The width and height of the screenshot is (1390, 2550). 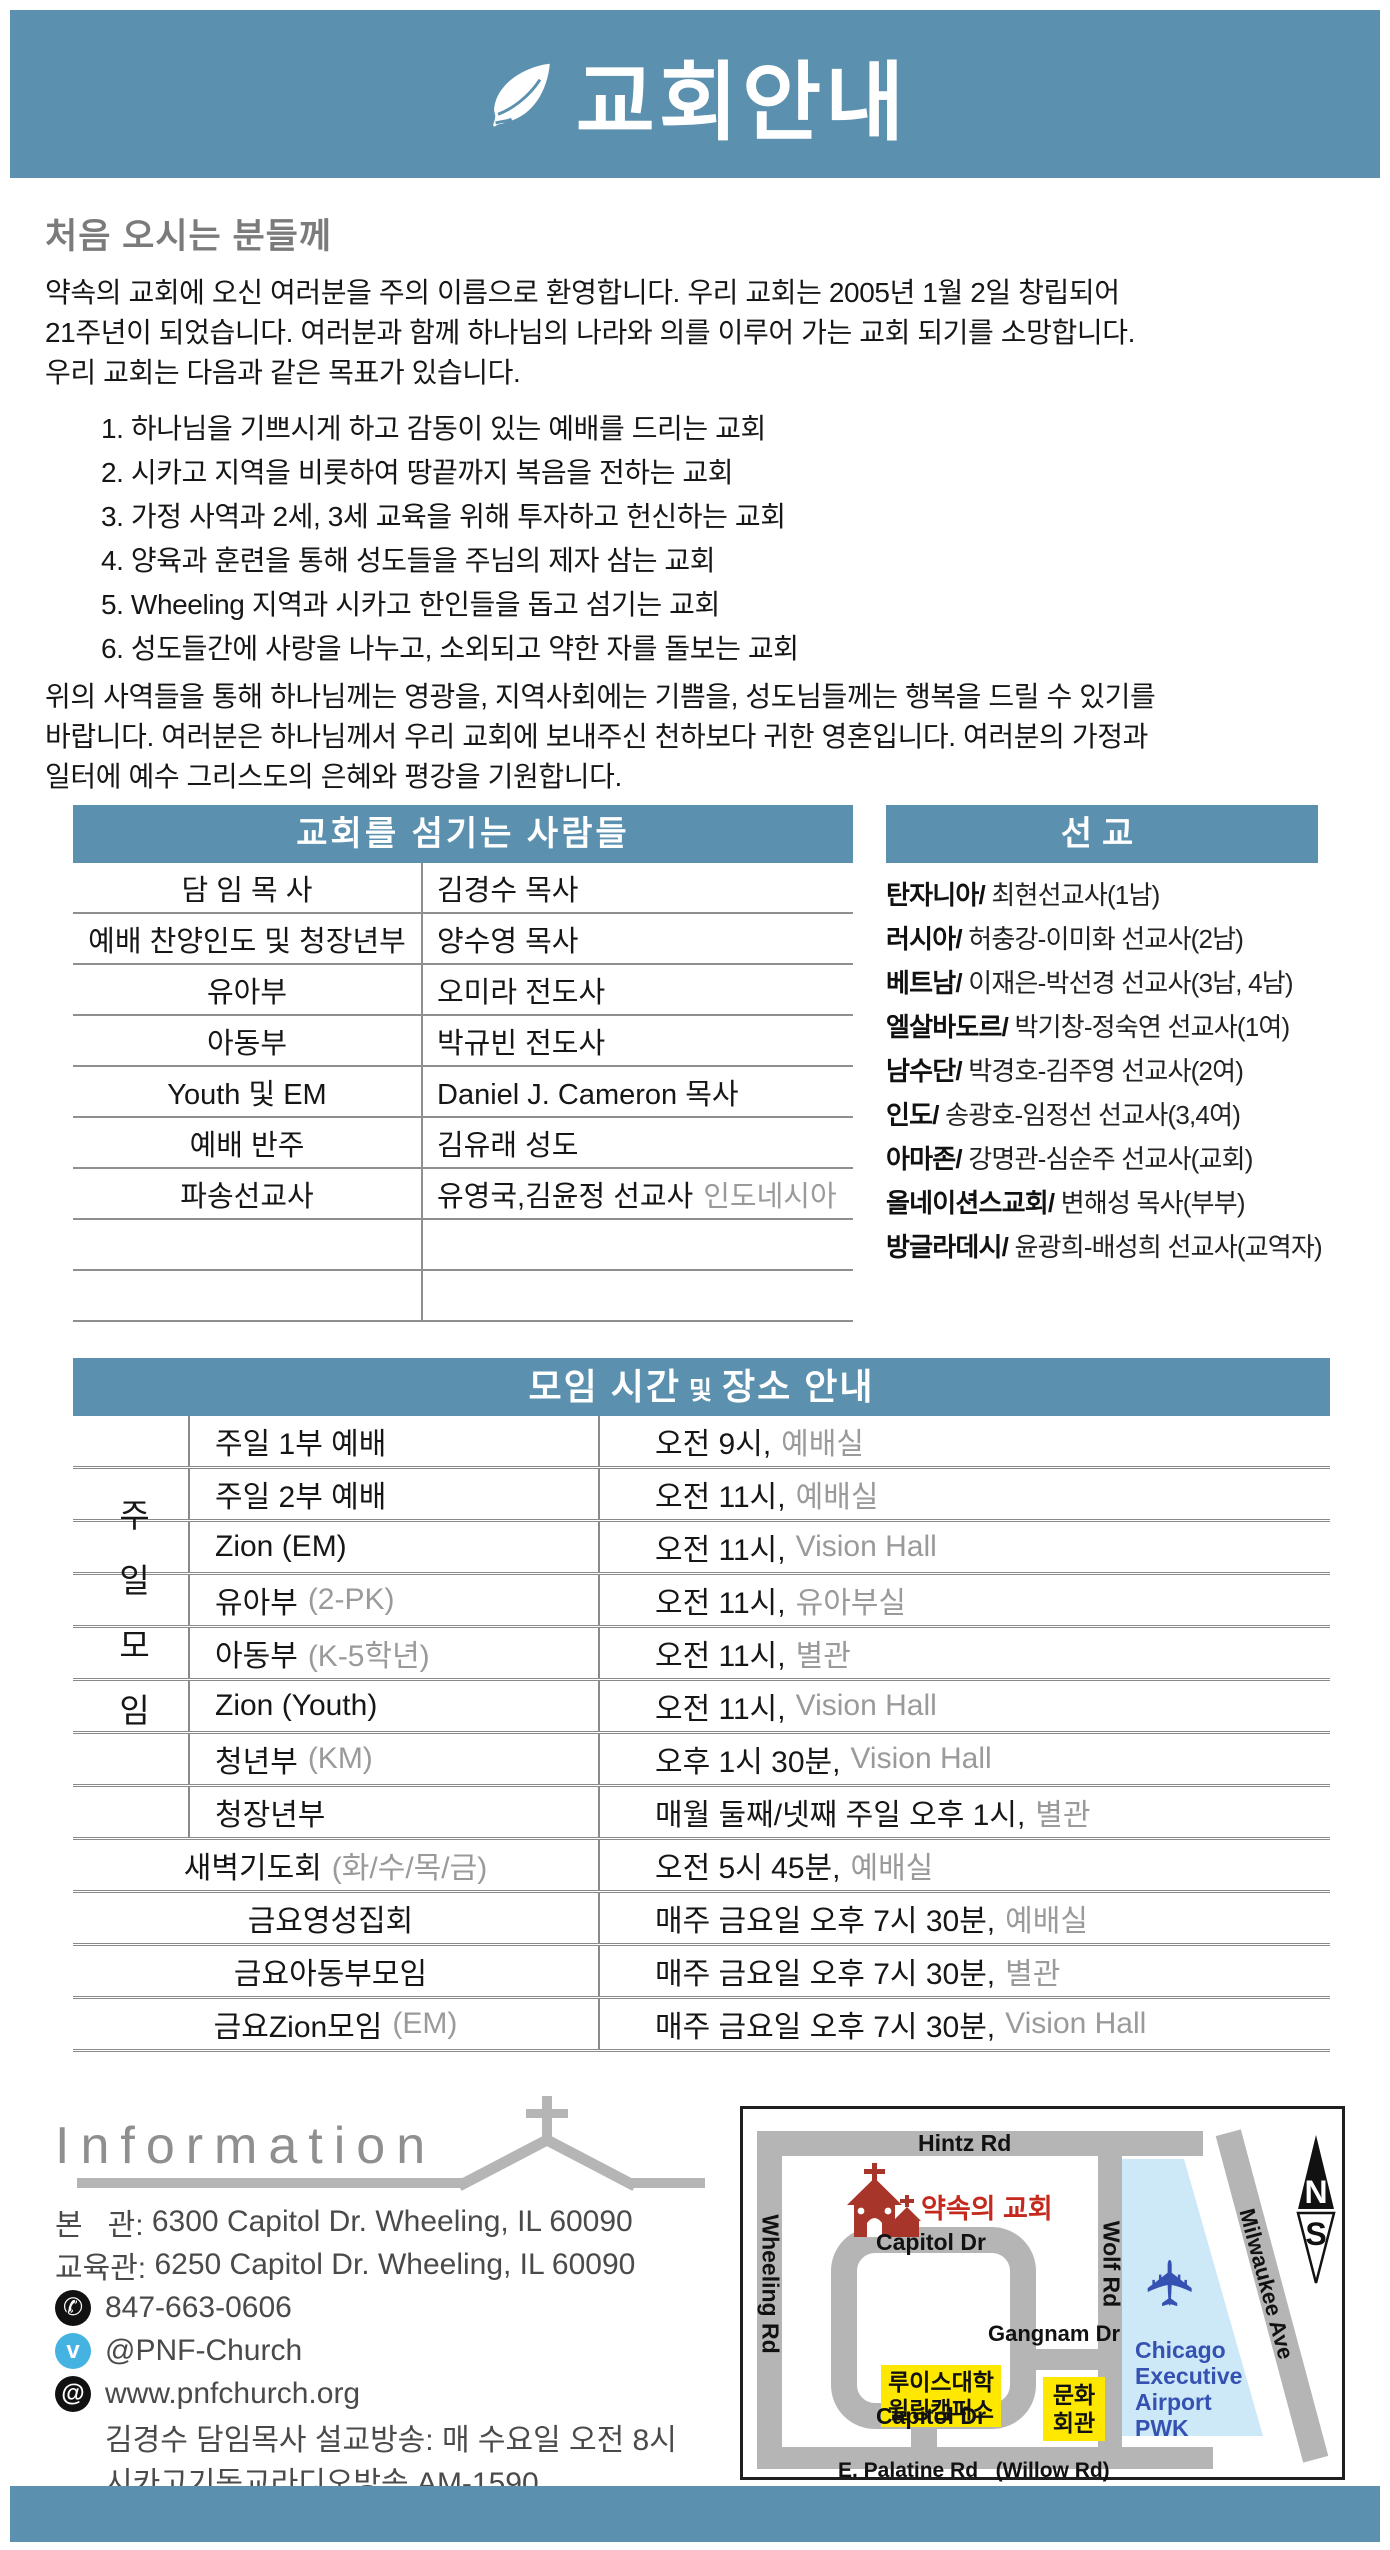 I want to click on phone-line: ✆ 847-663-0606, so click(x=385, y=2307).